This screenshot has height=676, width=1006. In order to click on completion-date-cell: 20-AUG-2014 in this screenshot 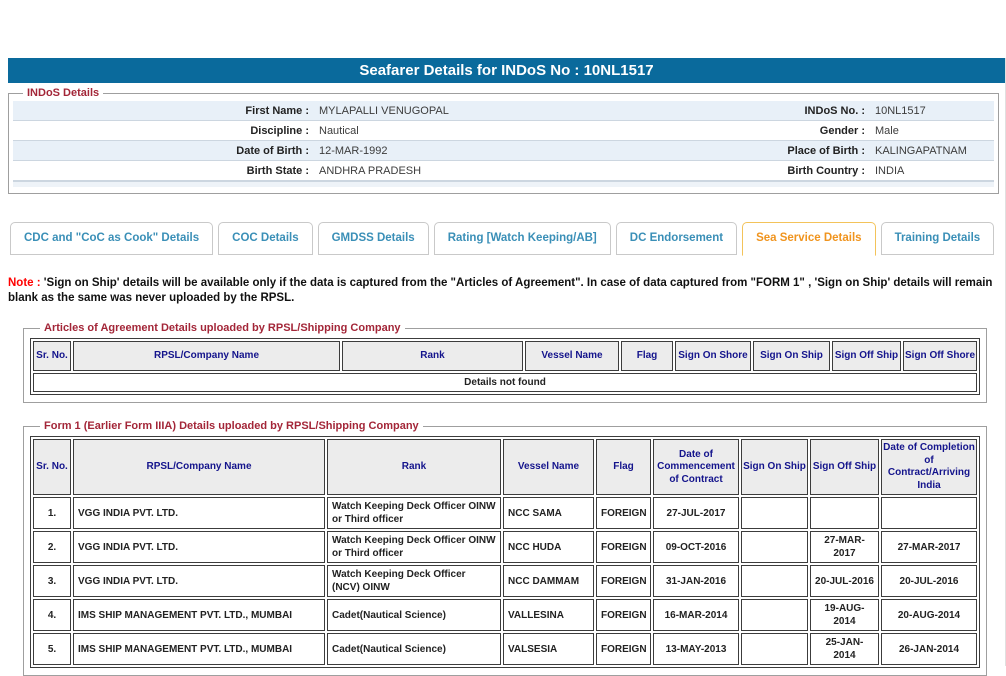, I will do `click(929, 615)`.